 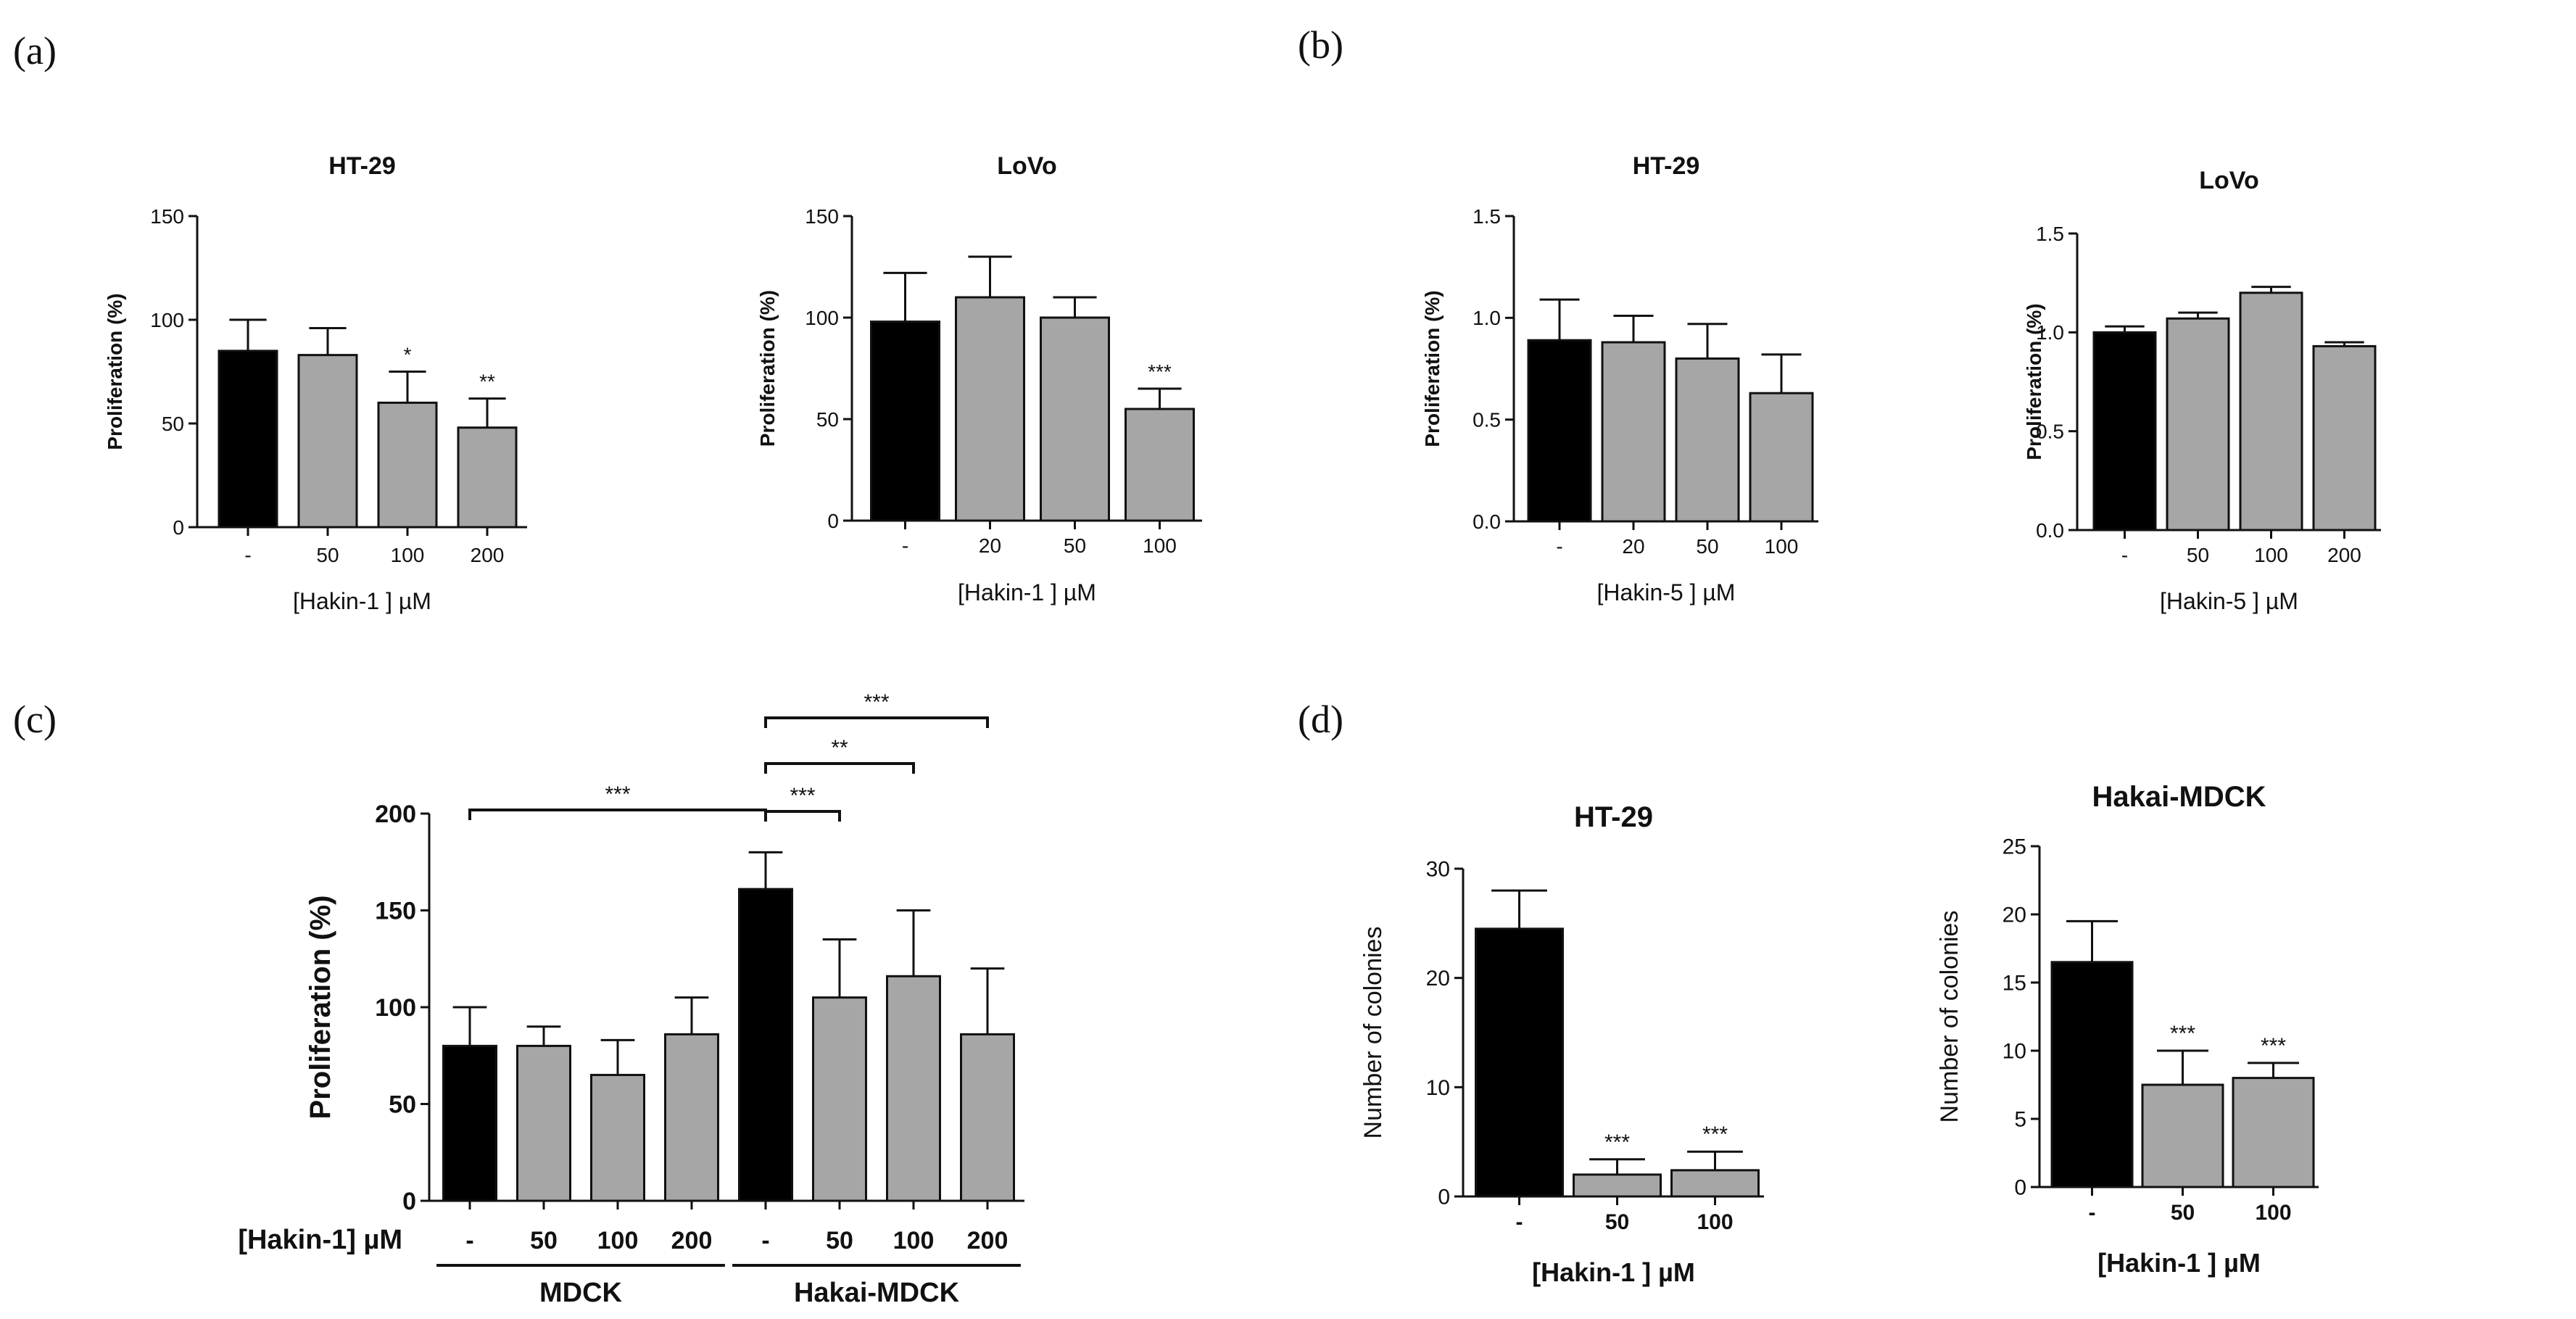 I want to click on panel-label-b: (b), so click(x=1320, y=45).